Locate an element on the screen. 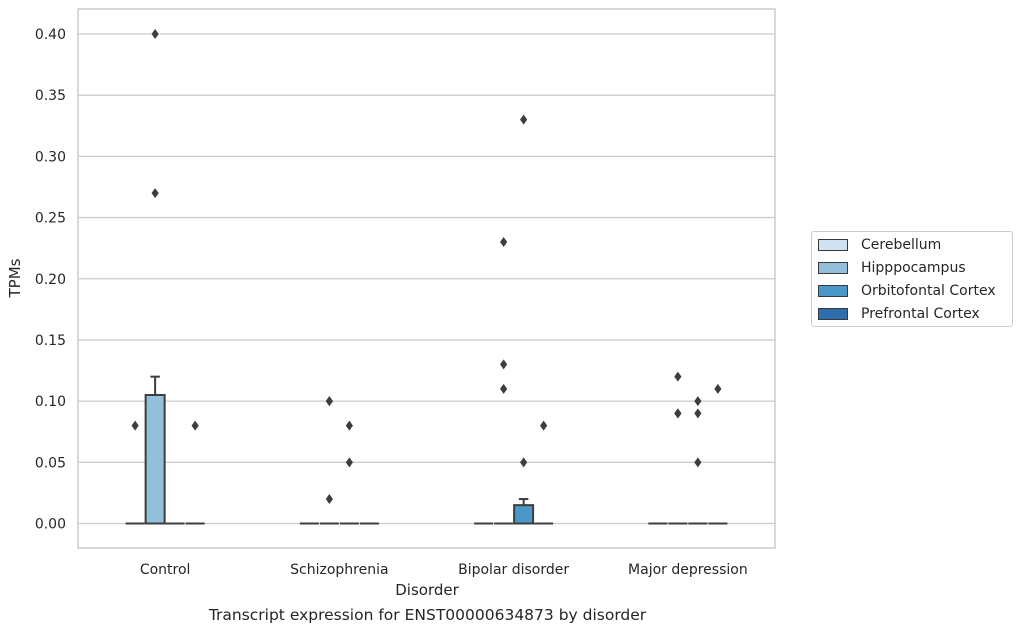 The height and width of the screenshot is (634, 1023). legend-label: Prefrontal Cortex is located at coordinates (920, 314).